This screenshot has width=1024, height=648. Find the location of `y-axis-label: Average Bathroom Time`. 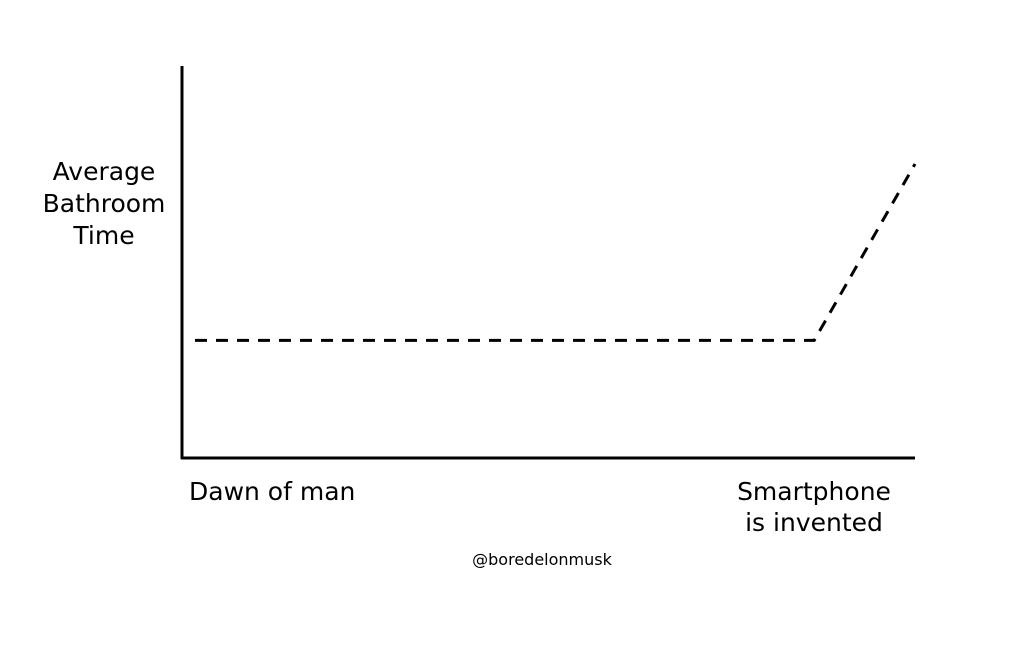

y-axis-label: Average Bathroom Time is located at coordinates (104, 204).